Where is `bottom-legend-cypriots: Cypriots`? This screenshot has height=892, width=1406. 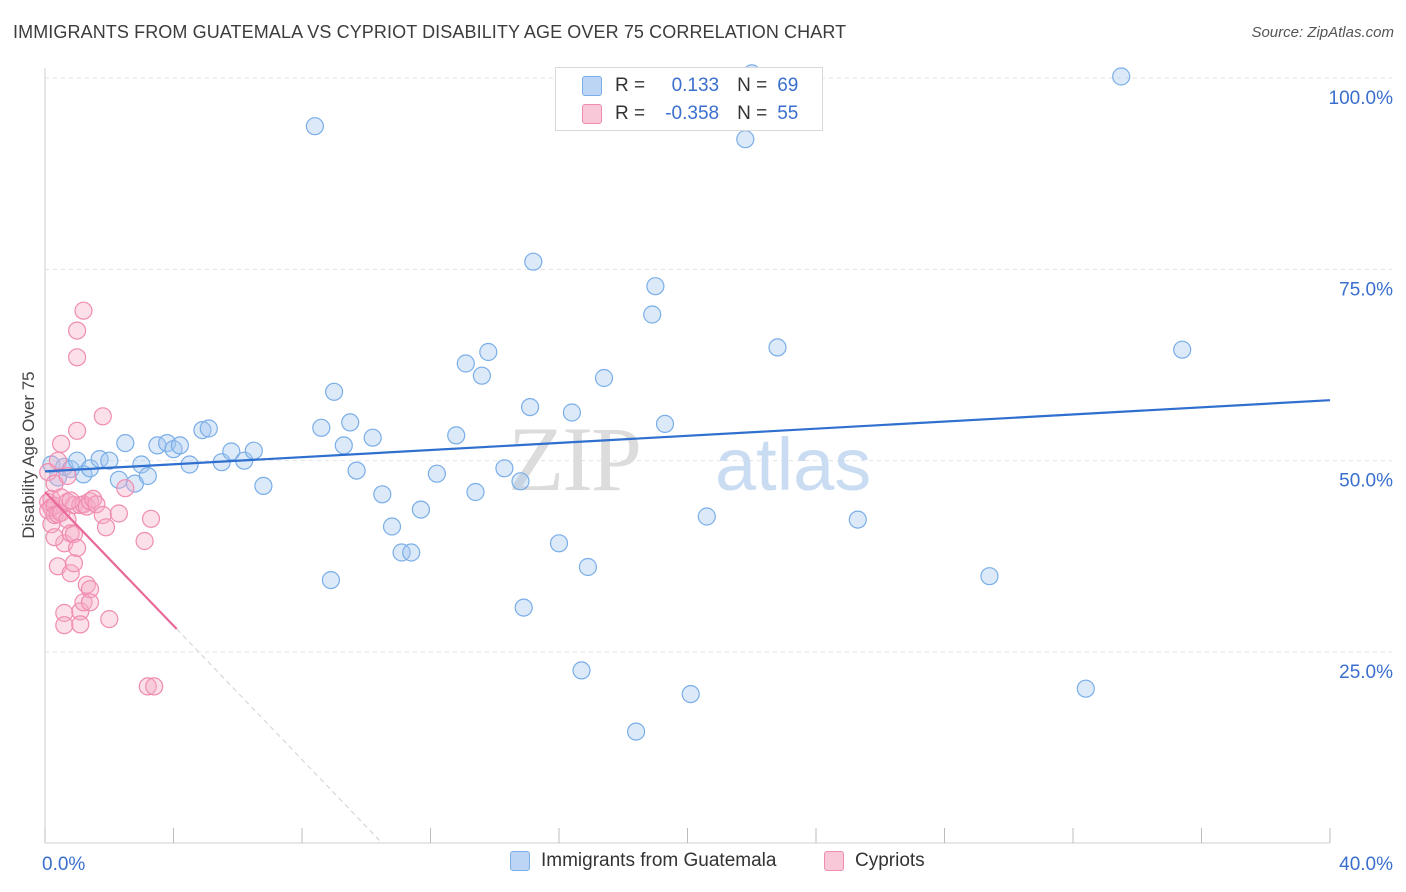
bottom-legend-cypriots: Cypriots is located at coordinates (874, 861).